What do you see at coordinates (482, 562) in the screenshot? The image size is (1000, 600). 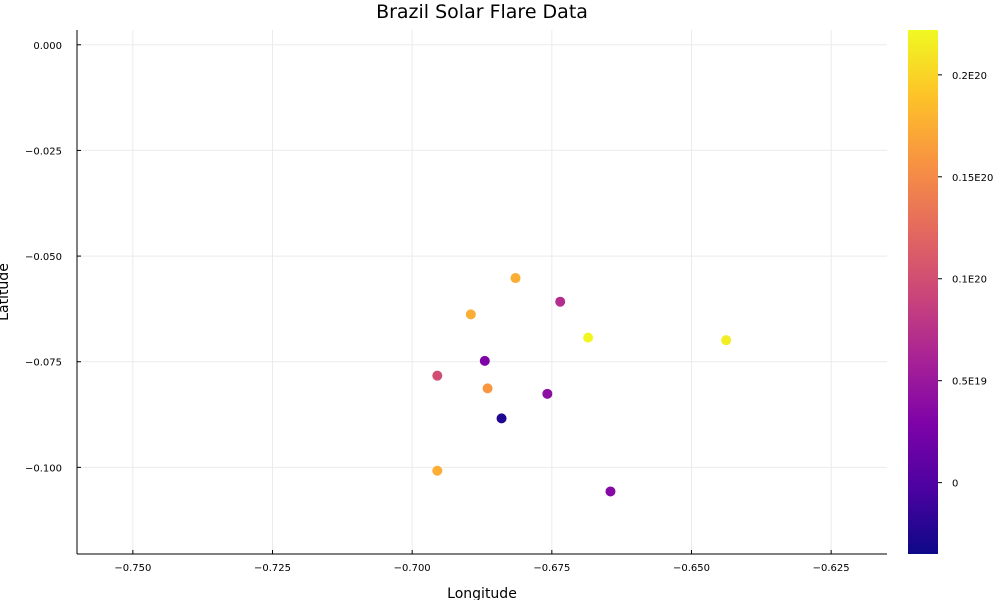 I see `x-ticks: −0.750 −0.725 −0.700 −0.675 −0.650 −0.625` at bounding box center [482, 562].